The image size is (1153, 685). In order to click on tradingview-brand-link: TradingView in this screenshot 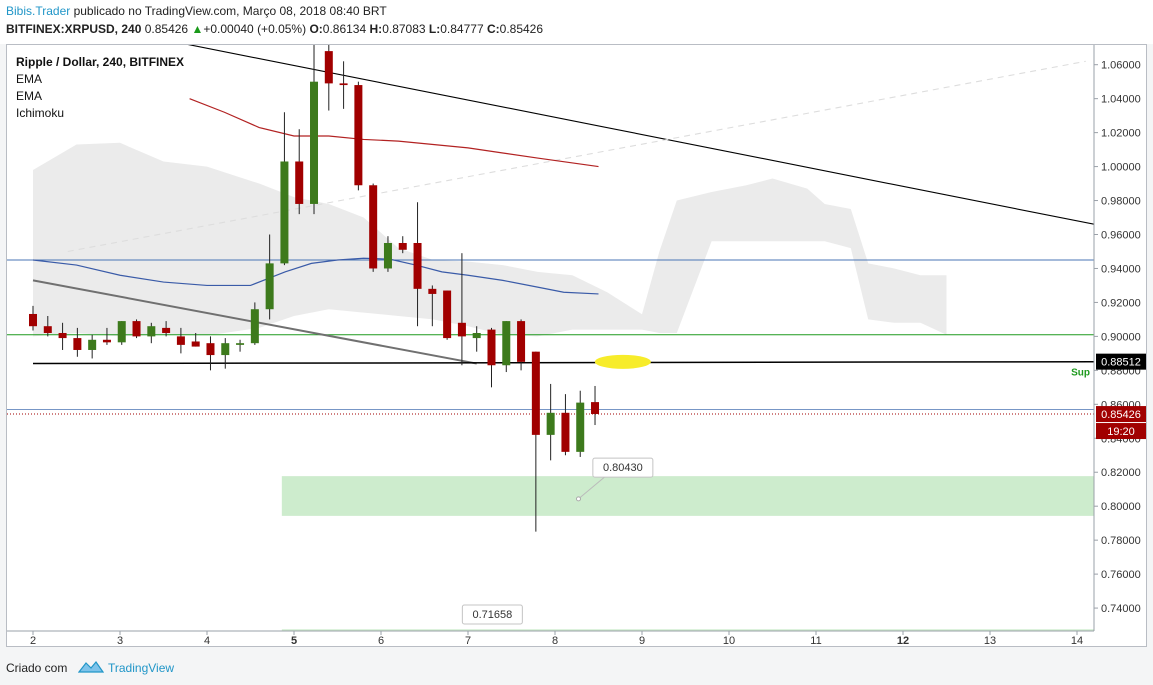, I will do `click(141, 668)`.